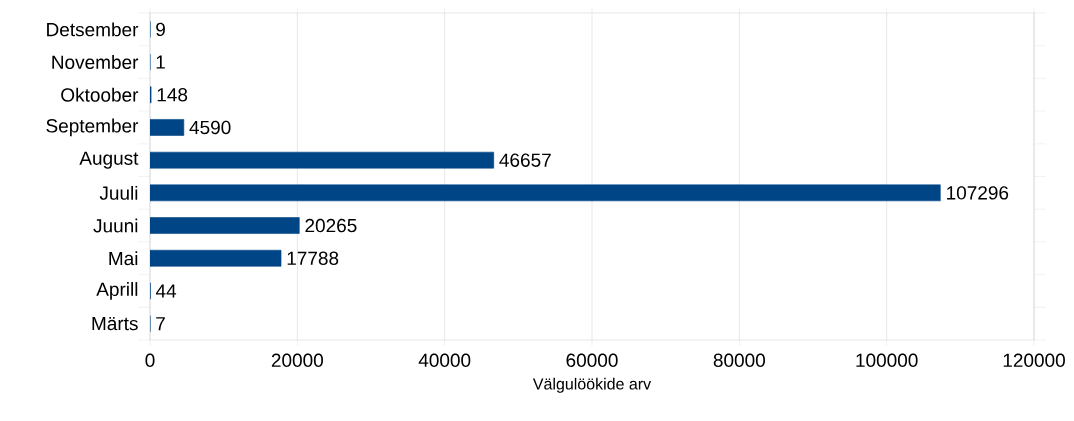 This screenshot has width=1074, height=421. I want to click on y-tick-label: Mai, so click(123, 258).